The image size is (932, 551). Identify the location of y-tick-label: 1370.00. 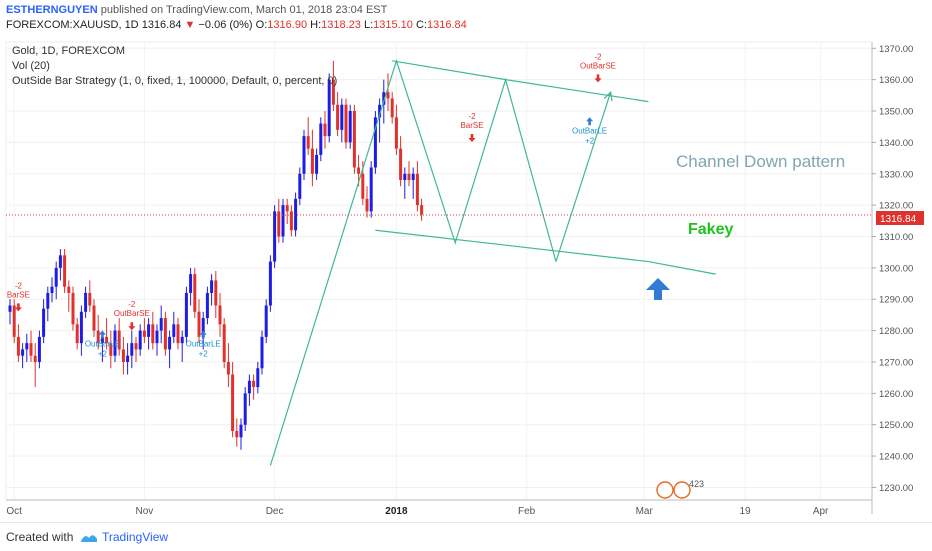
(896, 49).